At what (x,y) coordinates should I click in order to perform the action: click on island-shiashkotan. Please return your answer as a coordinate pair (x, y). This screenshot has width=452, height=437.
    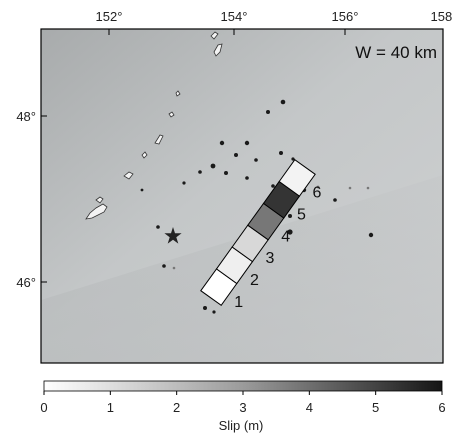
    Looking at the image, I should click on (128, 175).